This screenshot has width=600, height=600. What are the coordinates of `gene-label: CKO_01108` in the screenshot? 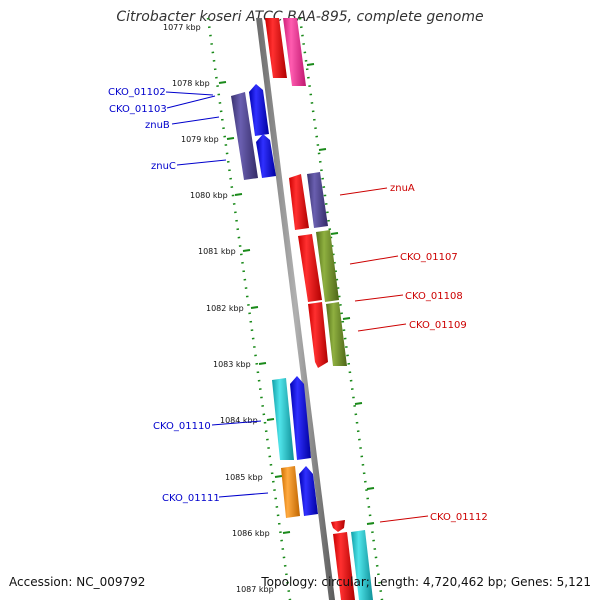 It's located at (434, 296).